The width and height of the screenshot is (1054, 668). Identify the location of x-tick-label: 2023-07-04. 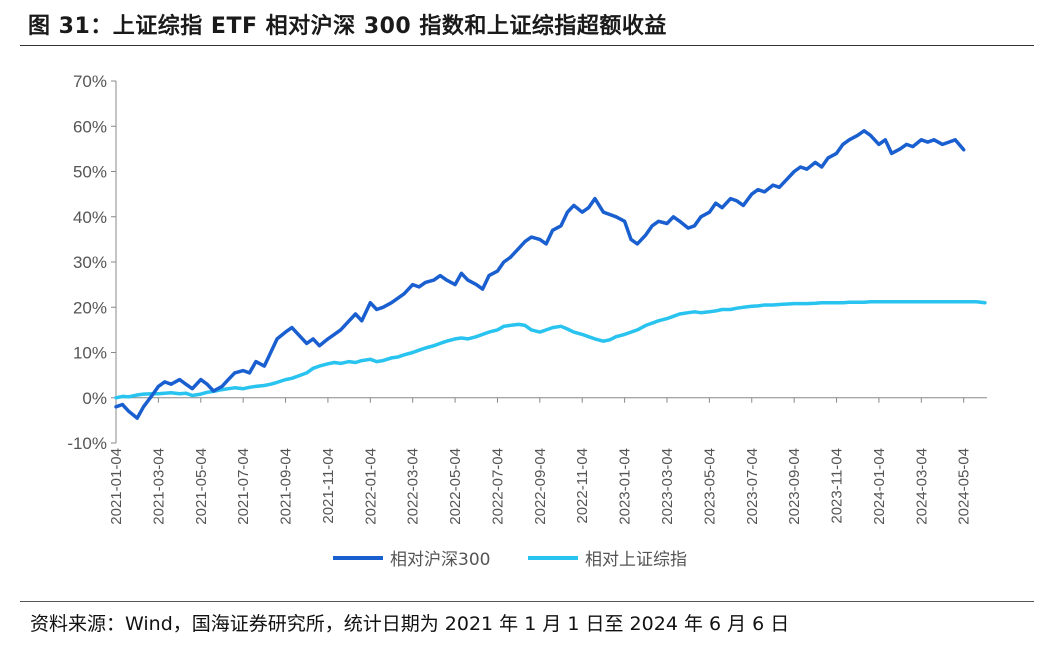
(752, 486).